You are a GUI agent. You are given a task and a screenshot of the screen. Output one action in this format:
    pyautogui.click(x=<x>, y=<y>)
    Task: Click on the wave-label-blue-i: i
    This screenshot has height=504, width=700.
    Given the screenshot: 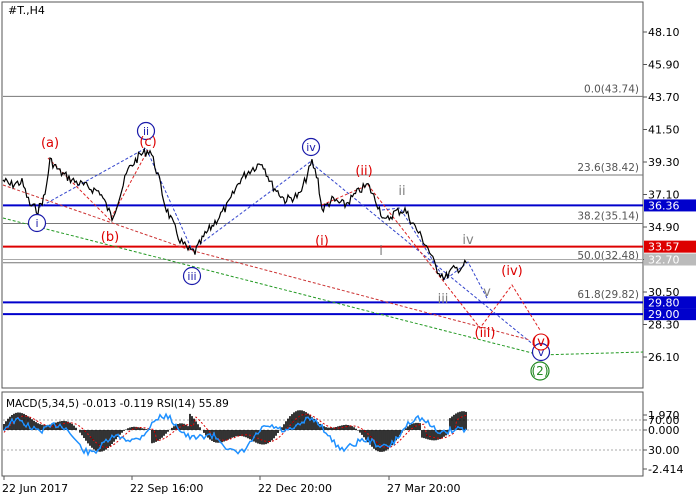 What is the action you would take?
    pyautogui.click(x=36, y=223)
    